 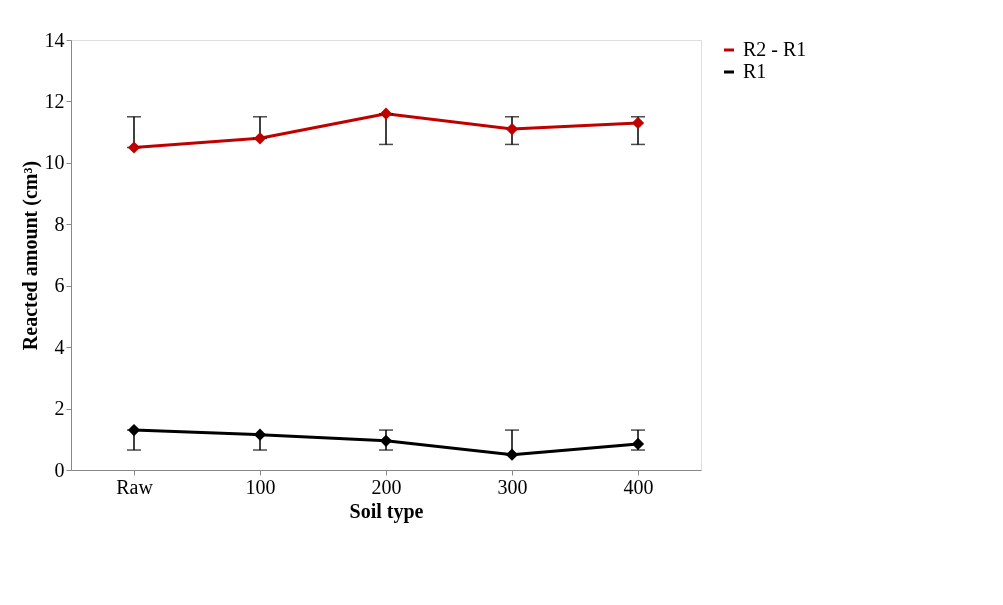 What do you see at coordinates (54, 100) in the screenshot?
I see `y-tick-label: 12` at bounding box center [54, 100].